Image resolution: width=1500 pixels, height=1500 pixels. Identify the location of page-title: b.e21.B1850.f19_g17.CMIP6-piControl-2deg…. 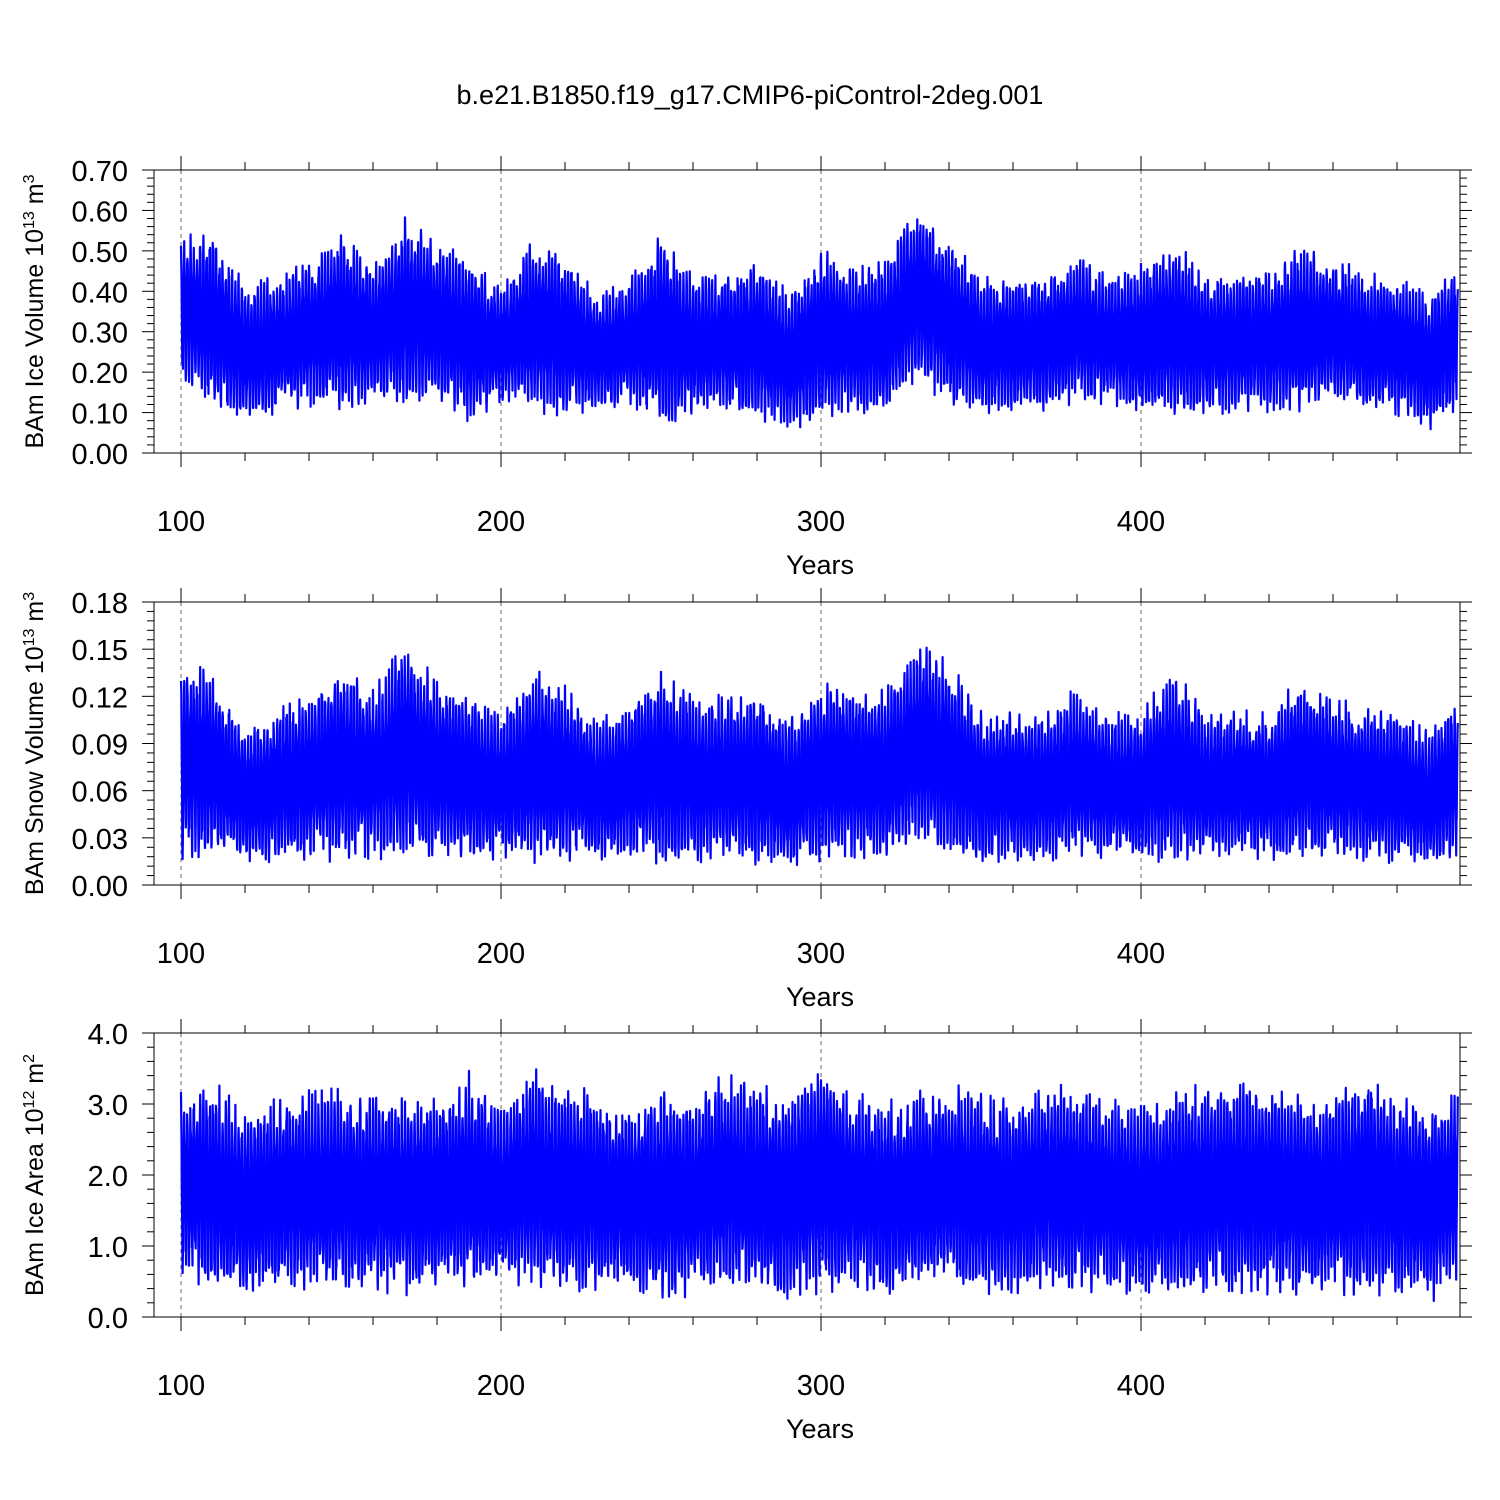
(750, 95).